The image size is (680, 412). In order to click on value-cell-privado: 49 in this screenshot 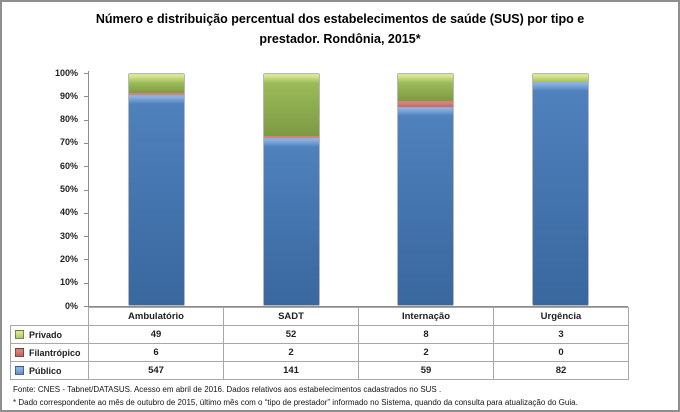, I will do `click(156, 334)`.